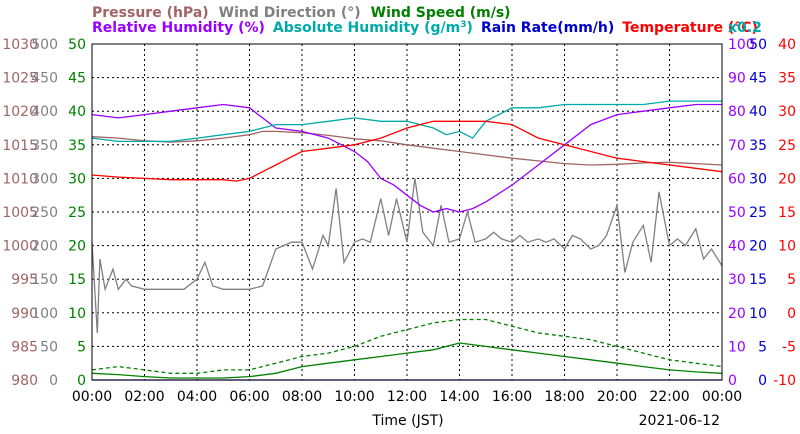 The width and height of the screenshot is (800, 434). Describe the element at coordinates (44, 247) in the screenshot. I see `tick-label-wind-direction: 200` at that location.